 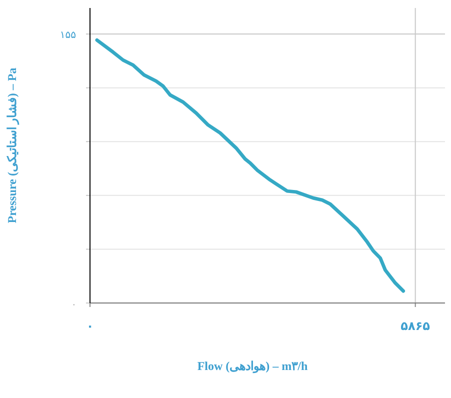 I want to click on x-axis-title: Flow (هوادهی) – m۳/h, so click(x=252, y=366).